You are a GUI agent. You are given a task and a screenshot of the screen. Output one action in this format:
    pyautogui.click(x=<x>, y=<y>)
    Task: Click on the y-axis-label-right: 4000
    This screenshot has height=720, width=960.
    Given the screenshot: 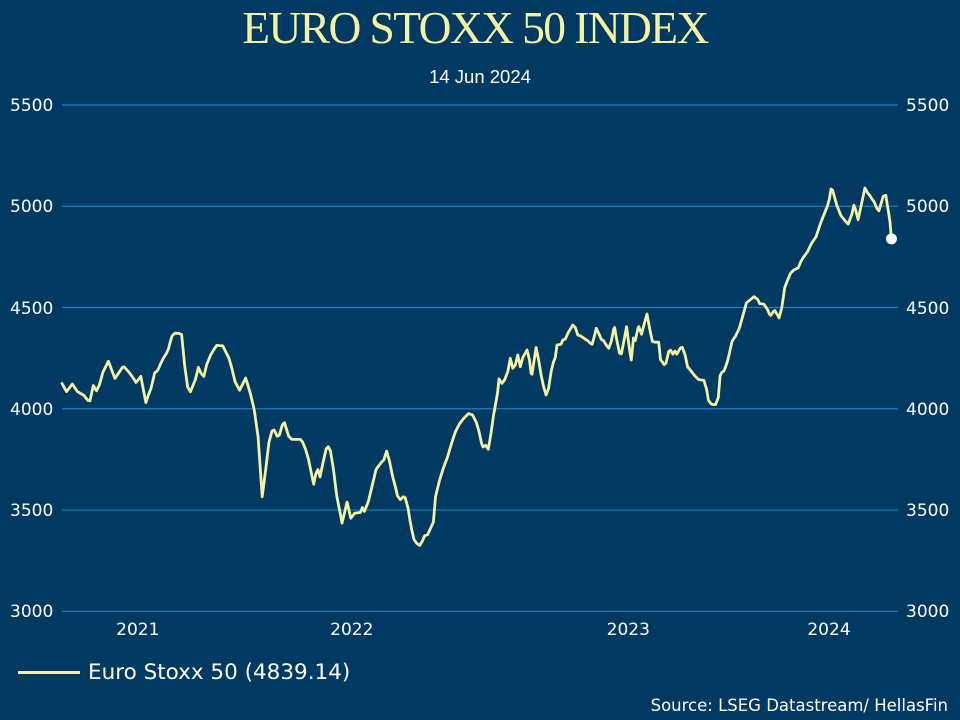 What is the action you would take?
    pyautogui.click(x=928, y=409)
    